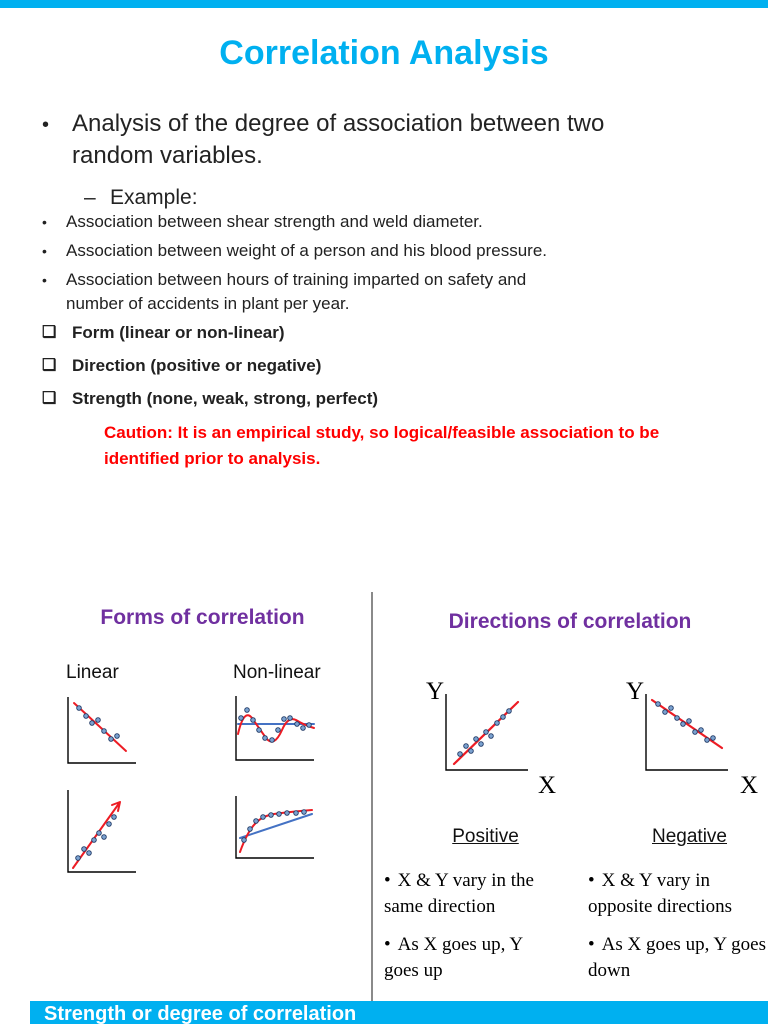 This screenshot has height=1024, width=768. What do you see at coordinates (202, 617) in the screenshot?
I see `forms-panel-title: Forms of correlation` at bounding box center [202, 617].